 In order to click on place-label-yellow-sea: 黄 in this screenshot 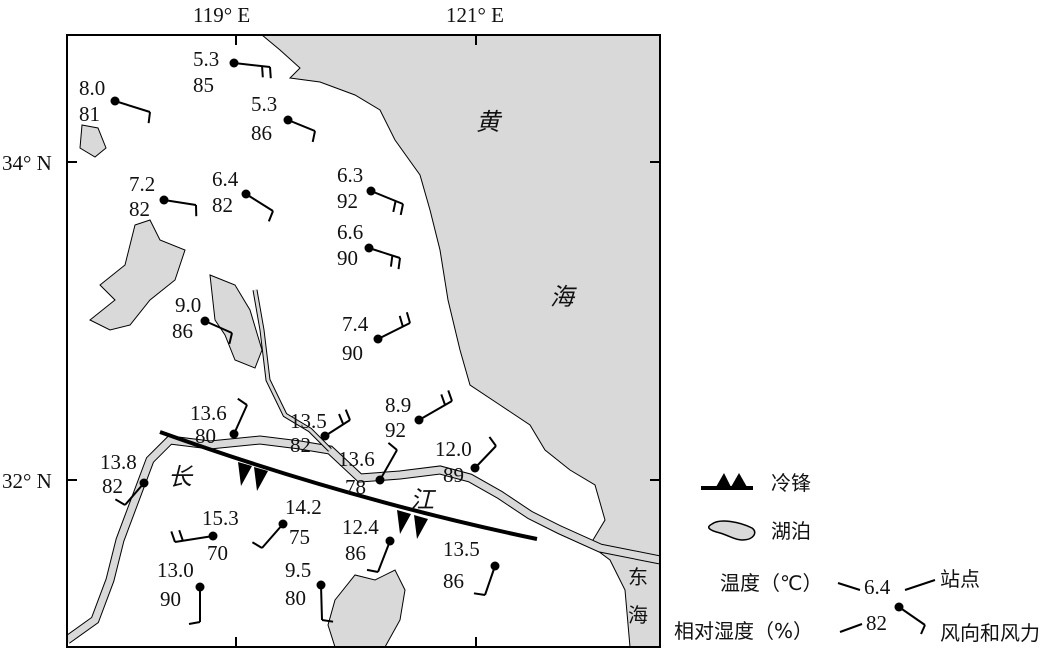, I will do `click(489, 122)`.